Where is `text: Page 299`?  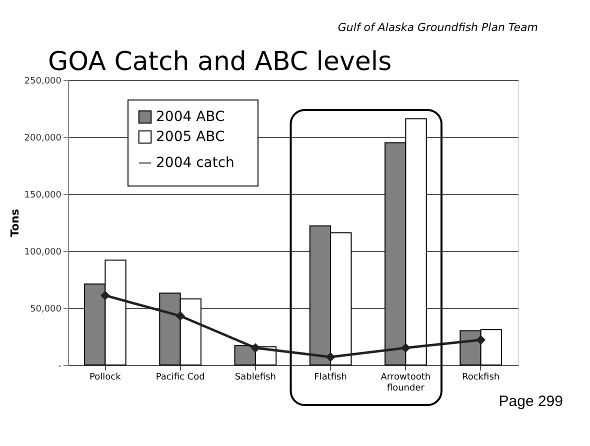 text: Page 299 is located at coordinates (530, 401).